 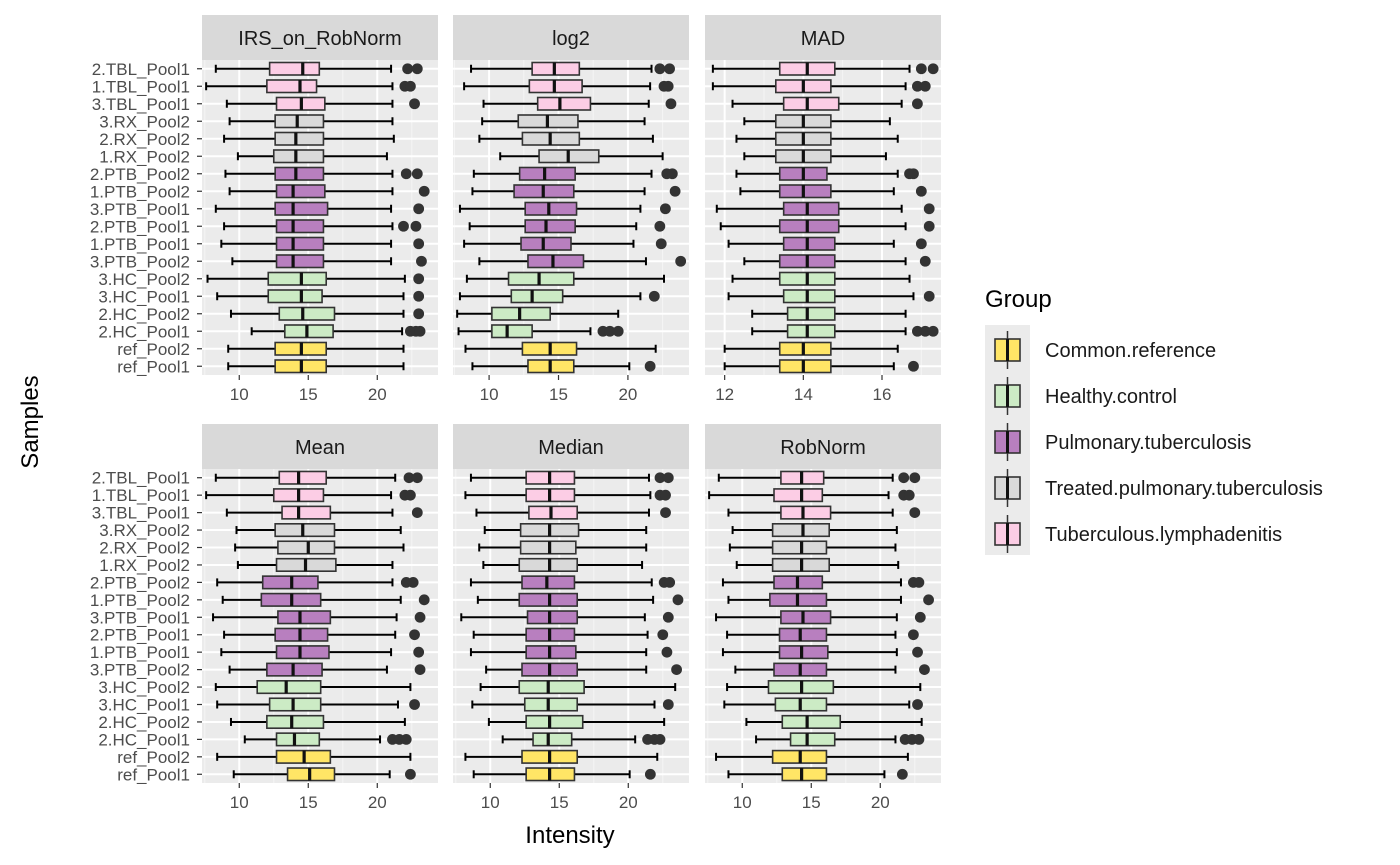 What do you see at coordinates (822, 652) in the screenshot?
I see `box-1.PTB_Pool1` at bounding box center [822, 652].